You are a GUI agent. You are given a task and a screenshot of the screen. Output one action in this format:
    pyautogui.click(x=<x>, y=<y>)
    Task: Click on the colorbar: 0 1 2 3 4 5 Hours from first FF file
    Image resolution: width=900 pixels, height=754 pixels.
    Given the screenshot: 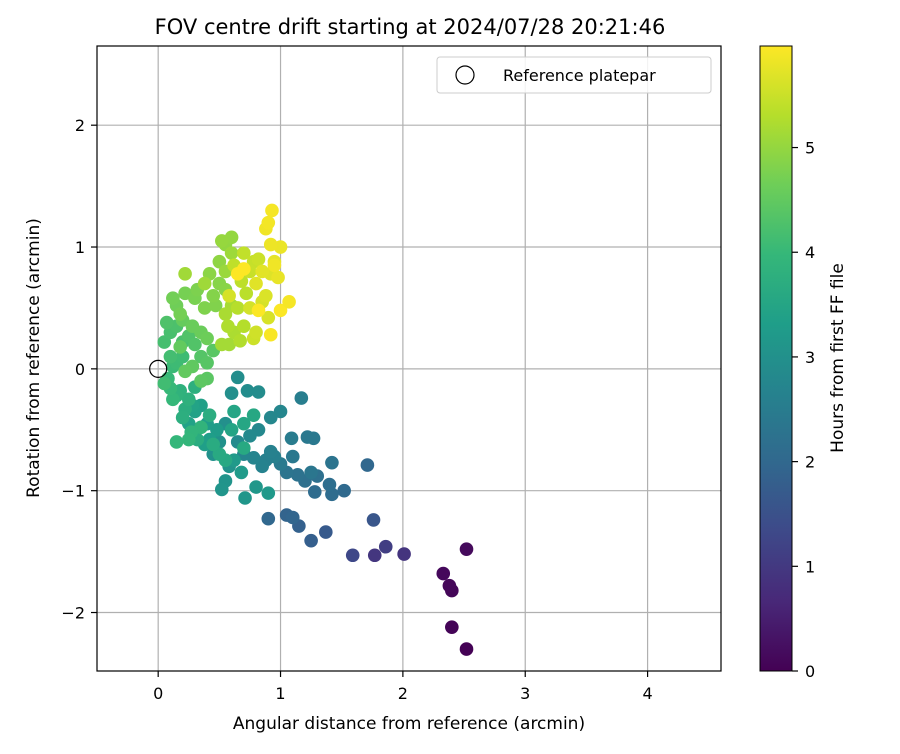 What is the action you would take?
    pyautogui.click(x=803, y=363)
    